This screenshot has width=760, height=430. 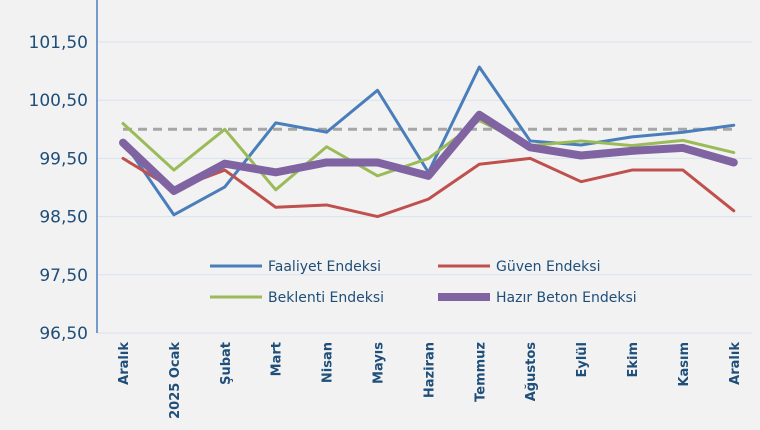 What do you see at coordinates (226, 363) in the screenshot?
I see `x-tick-label: Şubat` at bounding box center [226, 363].